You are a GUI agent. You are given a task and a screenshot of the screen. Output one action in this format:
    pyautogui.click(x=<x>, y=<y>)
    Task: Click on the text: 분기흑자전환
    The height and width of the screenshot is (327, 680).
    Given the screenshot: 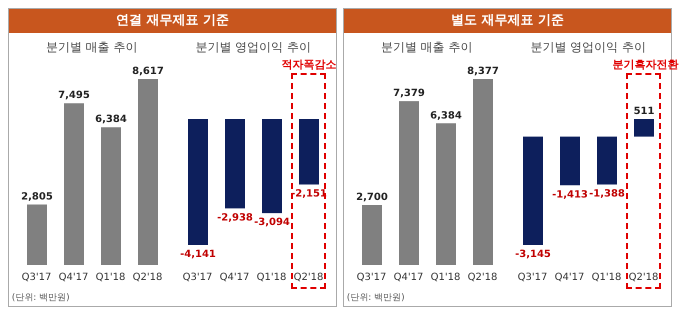 What is the action you would take?
    pyautogui.click(x=645, y=64)
    